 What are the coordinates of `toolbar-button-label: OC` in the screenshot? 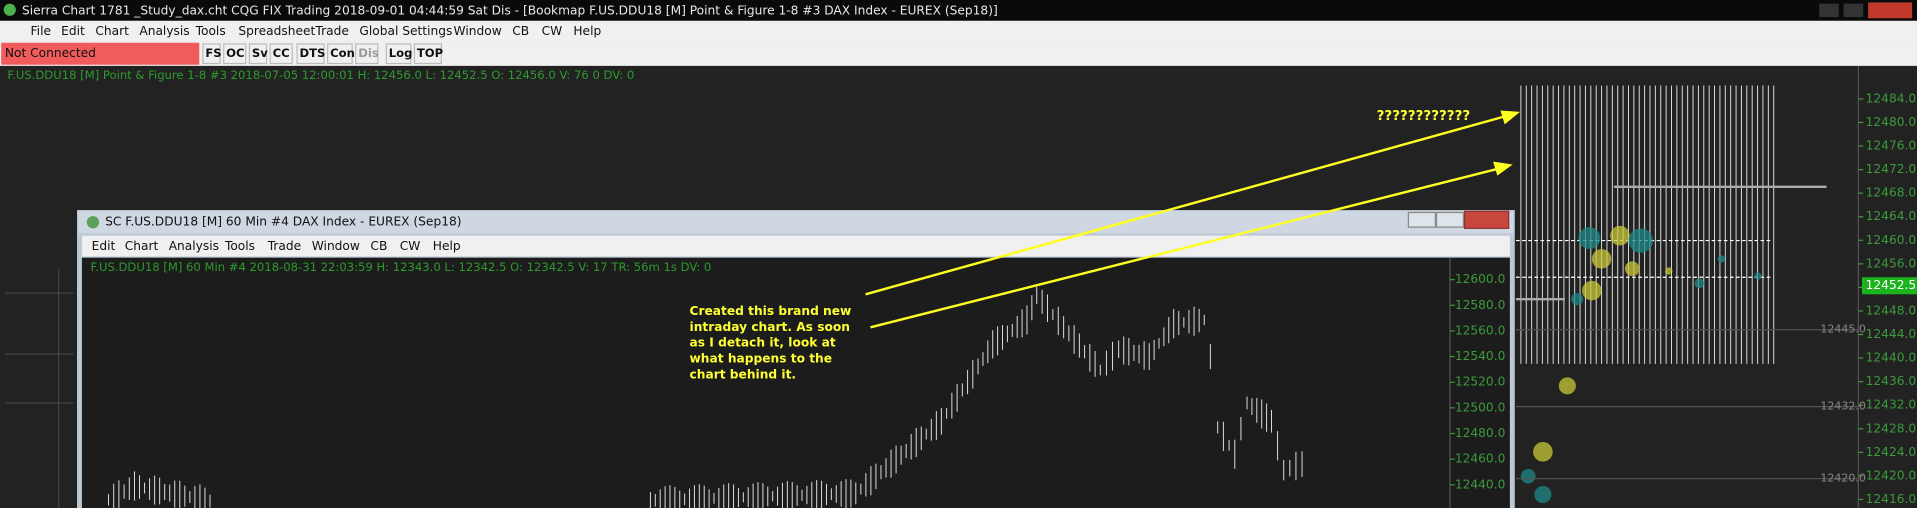 It's located at (235, 53).